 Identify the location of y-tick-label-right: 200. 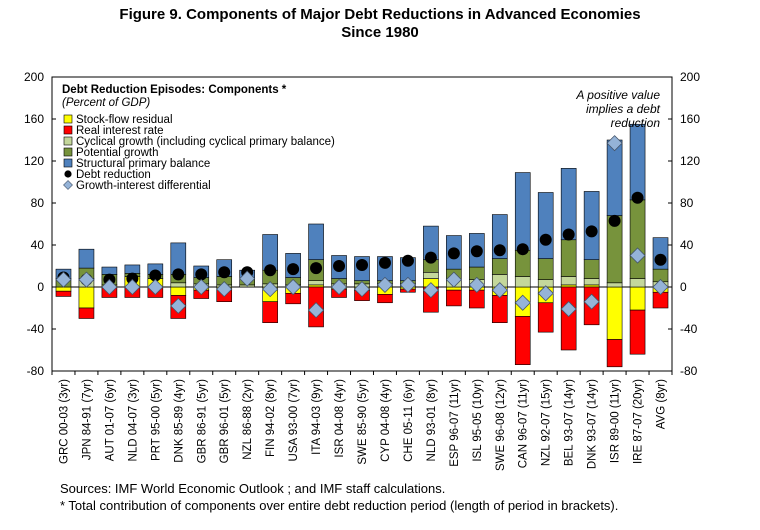
(690, 77).